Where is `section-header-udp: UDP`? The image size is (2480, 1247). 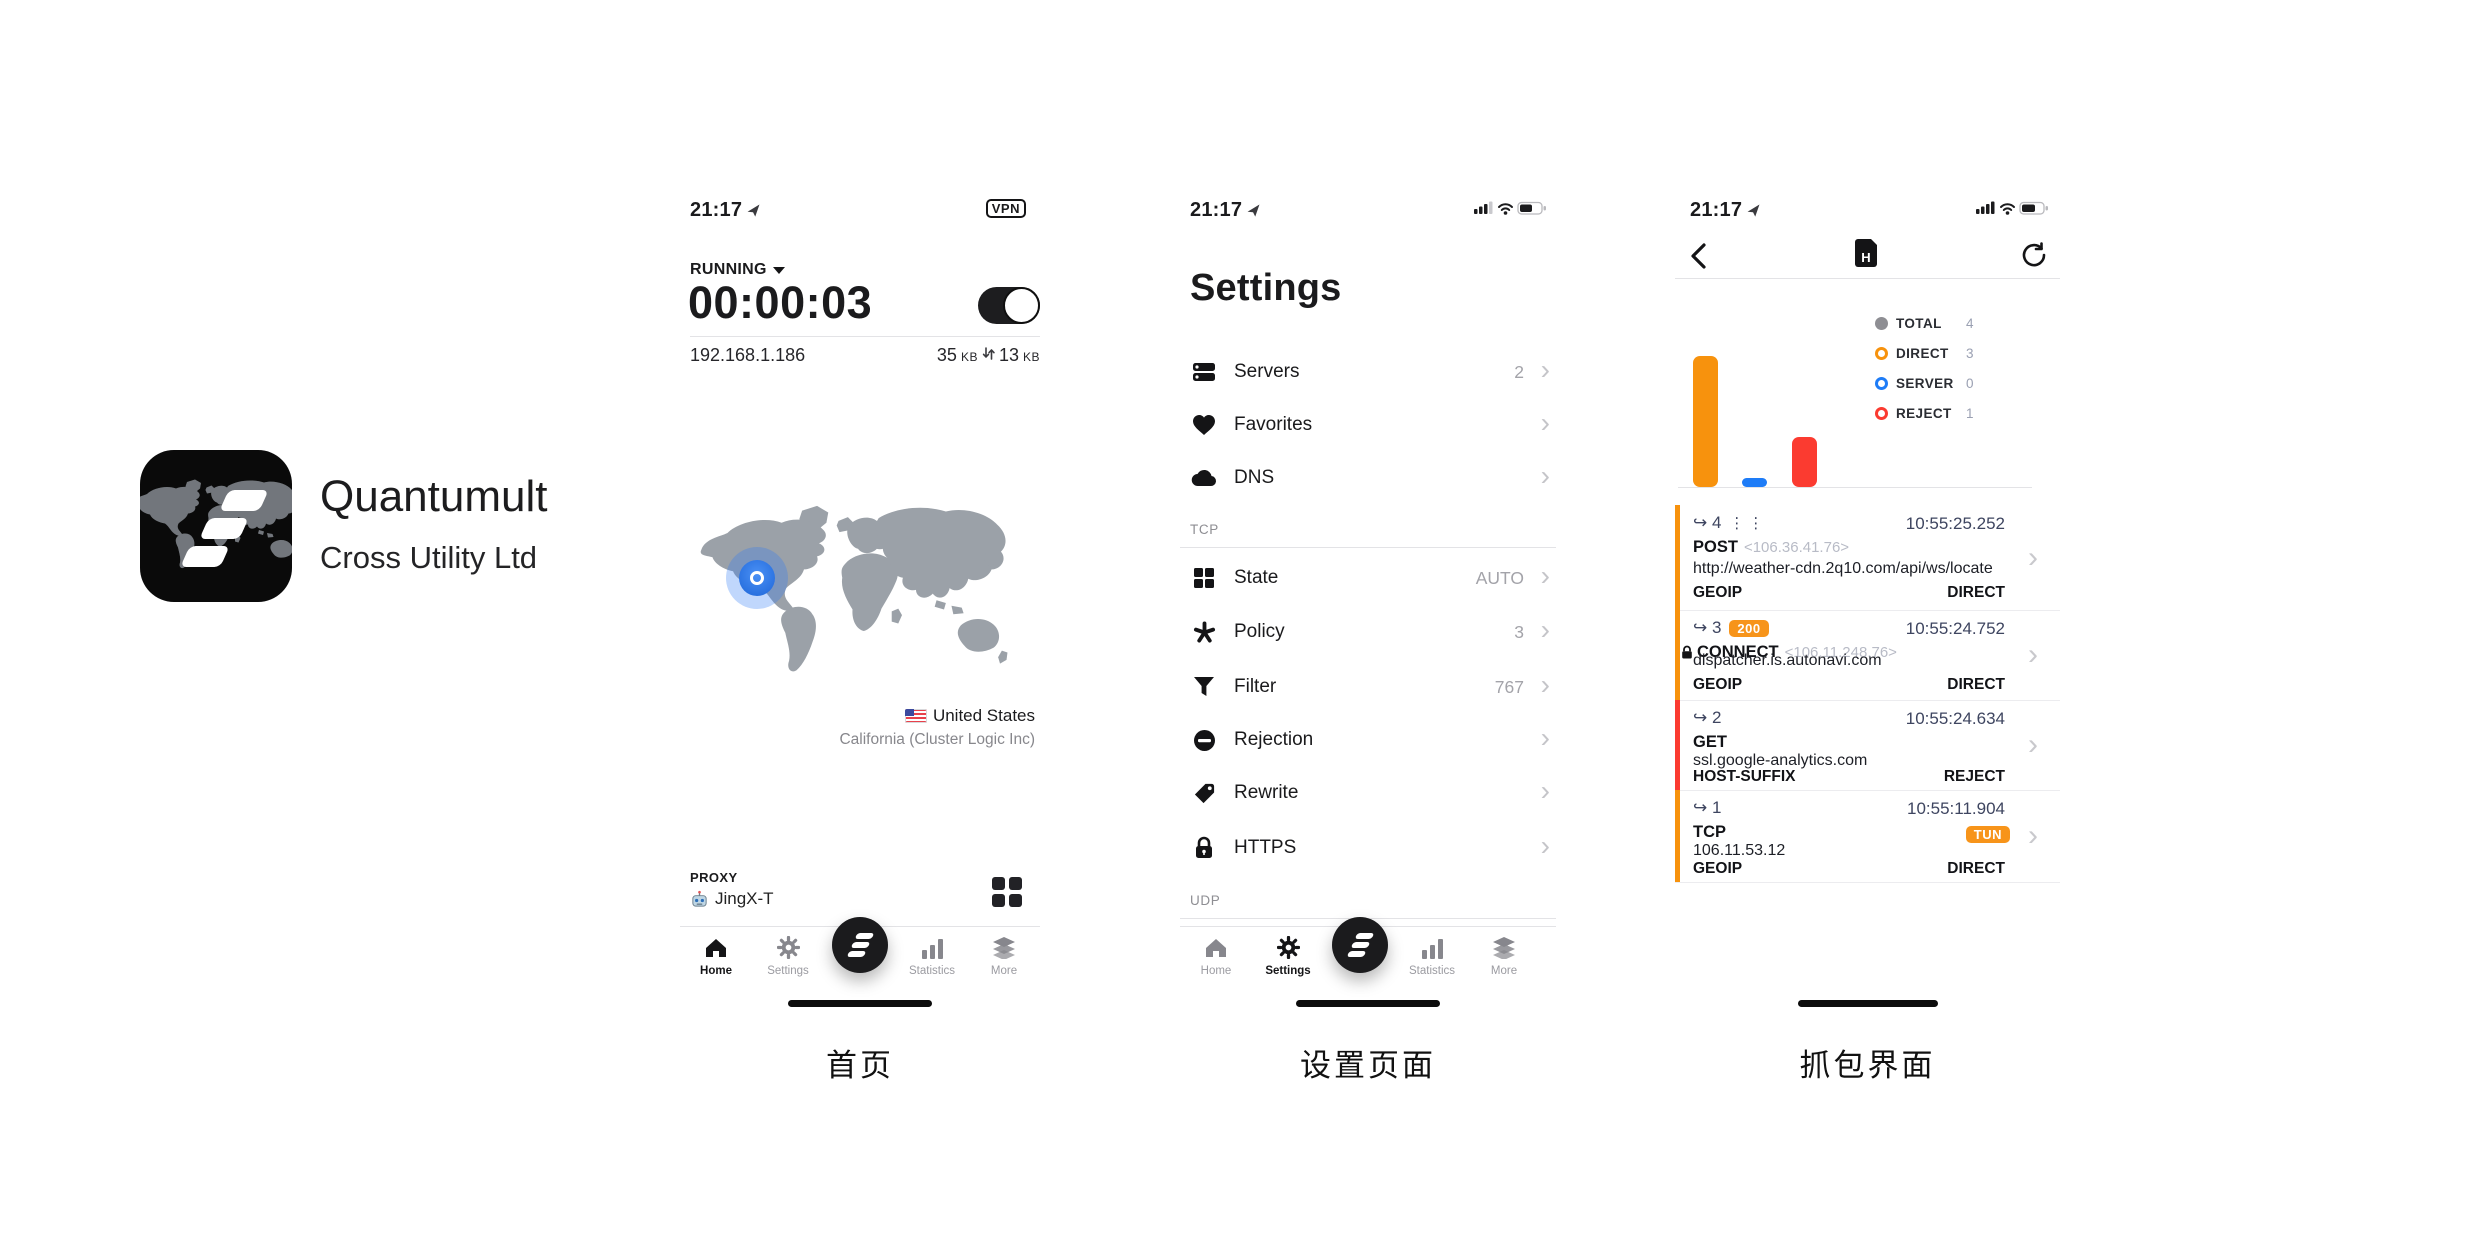 section-header-udp: UDP is located at coordinates (1205, 900).